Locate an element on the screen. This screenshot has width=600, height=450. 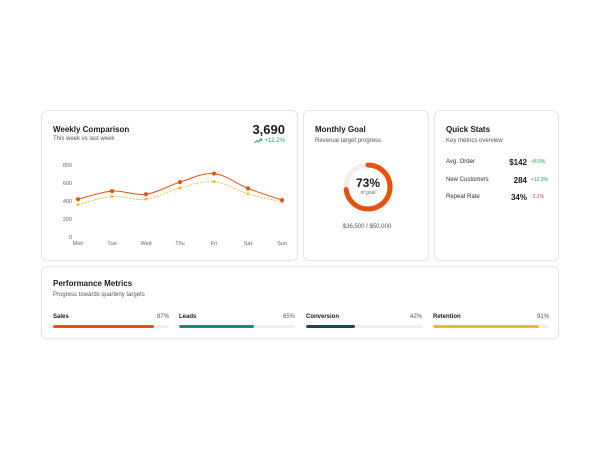
weekly-delta: +12.2% is located at coordinates (269, 141).